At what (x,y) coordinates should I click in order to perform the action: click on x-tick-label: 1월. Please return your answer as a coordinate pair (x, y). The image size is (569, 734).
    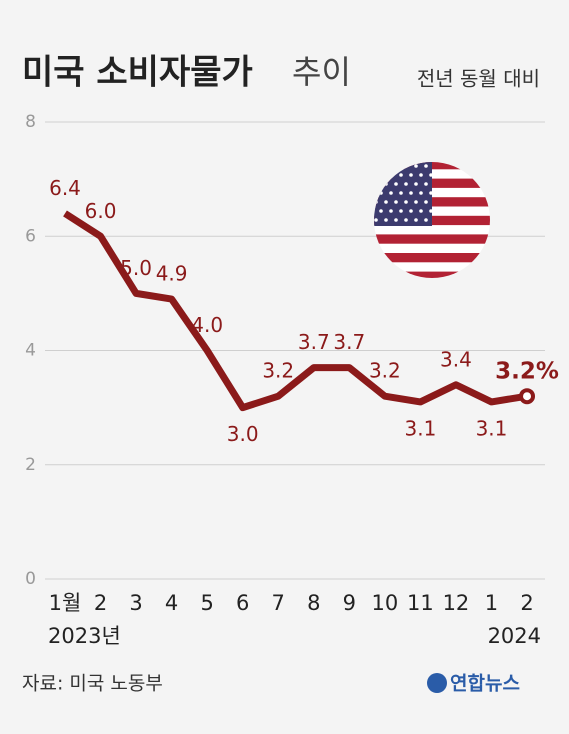
    Looking at the image, I should click on (65, 603).